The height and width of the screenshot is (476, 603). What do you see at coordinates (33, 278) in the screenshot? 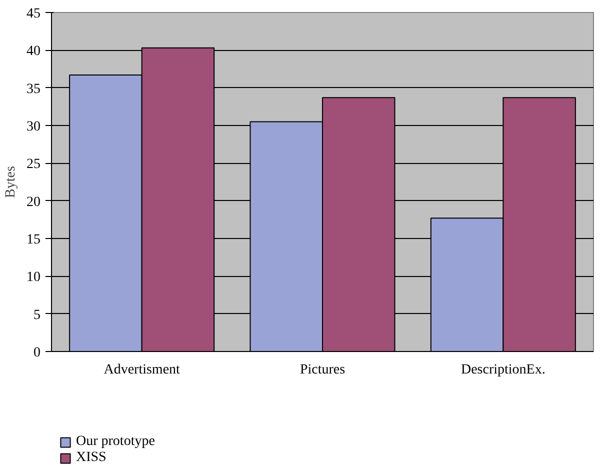
I see `y-tick-label: 10` at bounding box center [33, 278].